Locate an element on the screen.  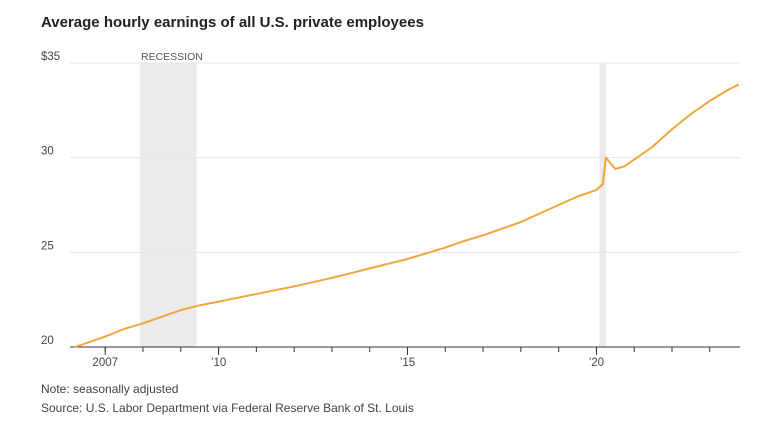
y-axis-labels: $35 30 25 20 is located at coordinates (50, 199).